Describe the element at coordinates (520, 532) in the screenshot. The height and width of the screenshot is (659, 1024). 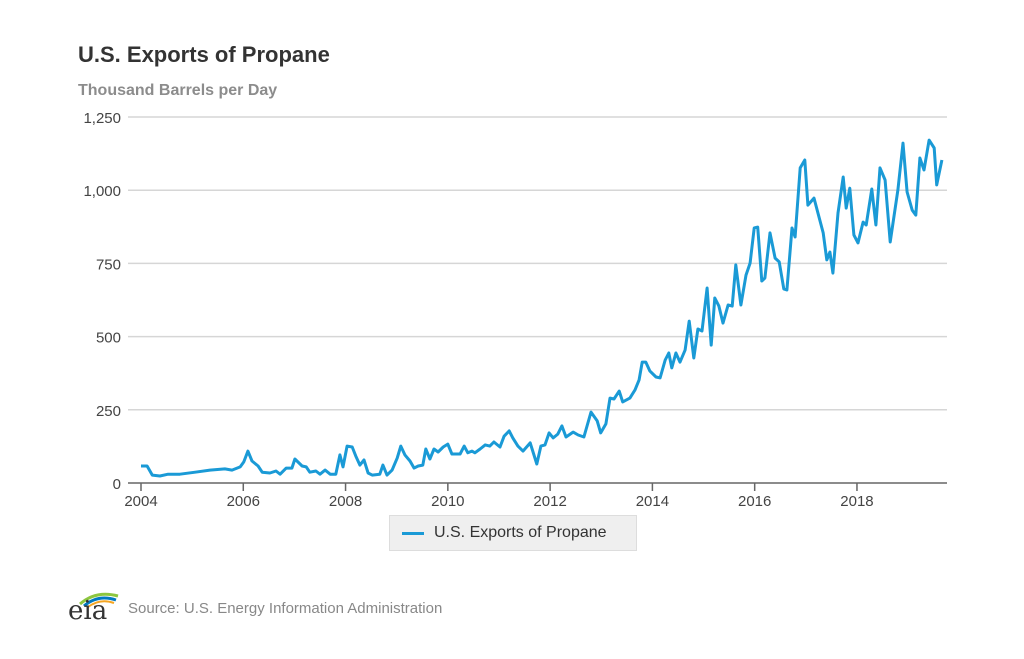
I see `legend-label: U.S. Exports of Propane` at that location.